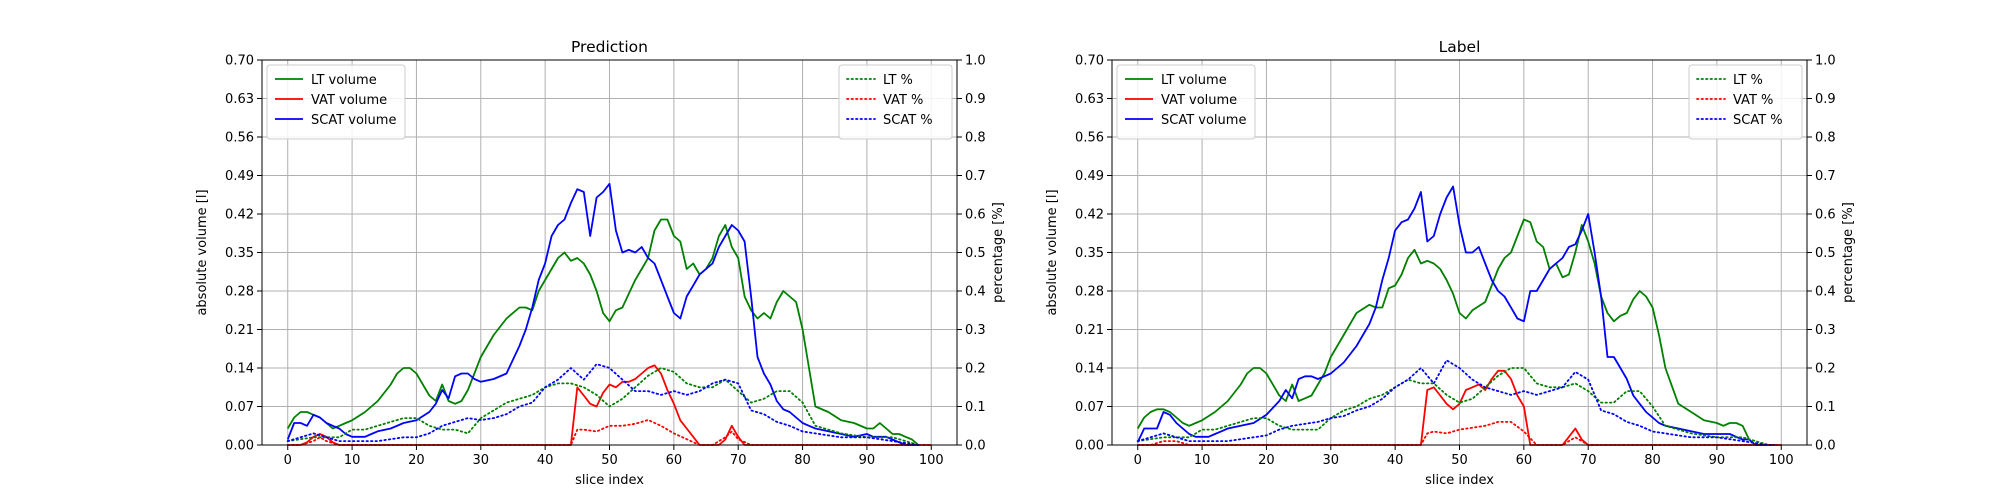 The width and height of the screenshot is (2000, 504). What do you see at coordinates (1202, 460) in the screenshot?
I see `x-tick-label: 10` at bounding box center [1202, 460].